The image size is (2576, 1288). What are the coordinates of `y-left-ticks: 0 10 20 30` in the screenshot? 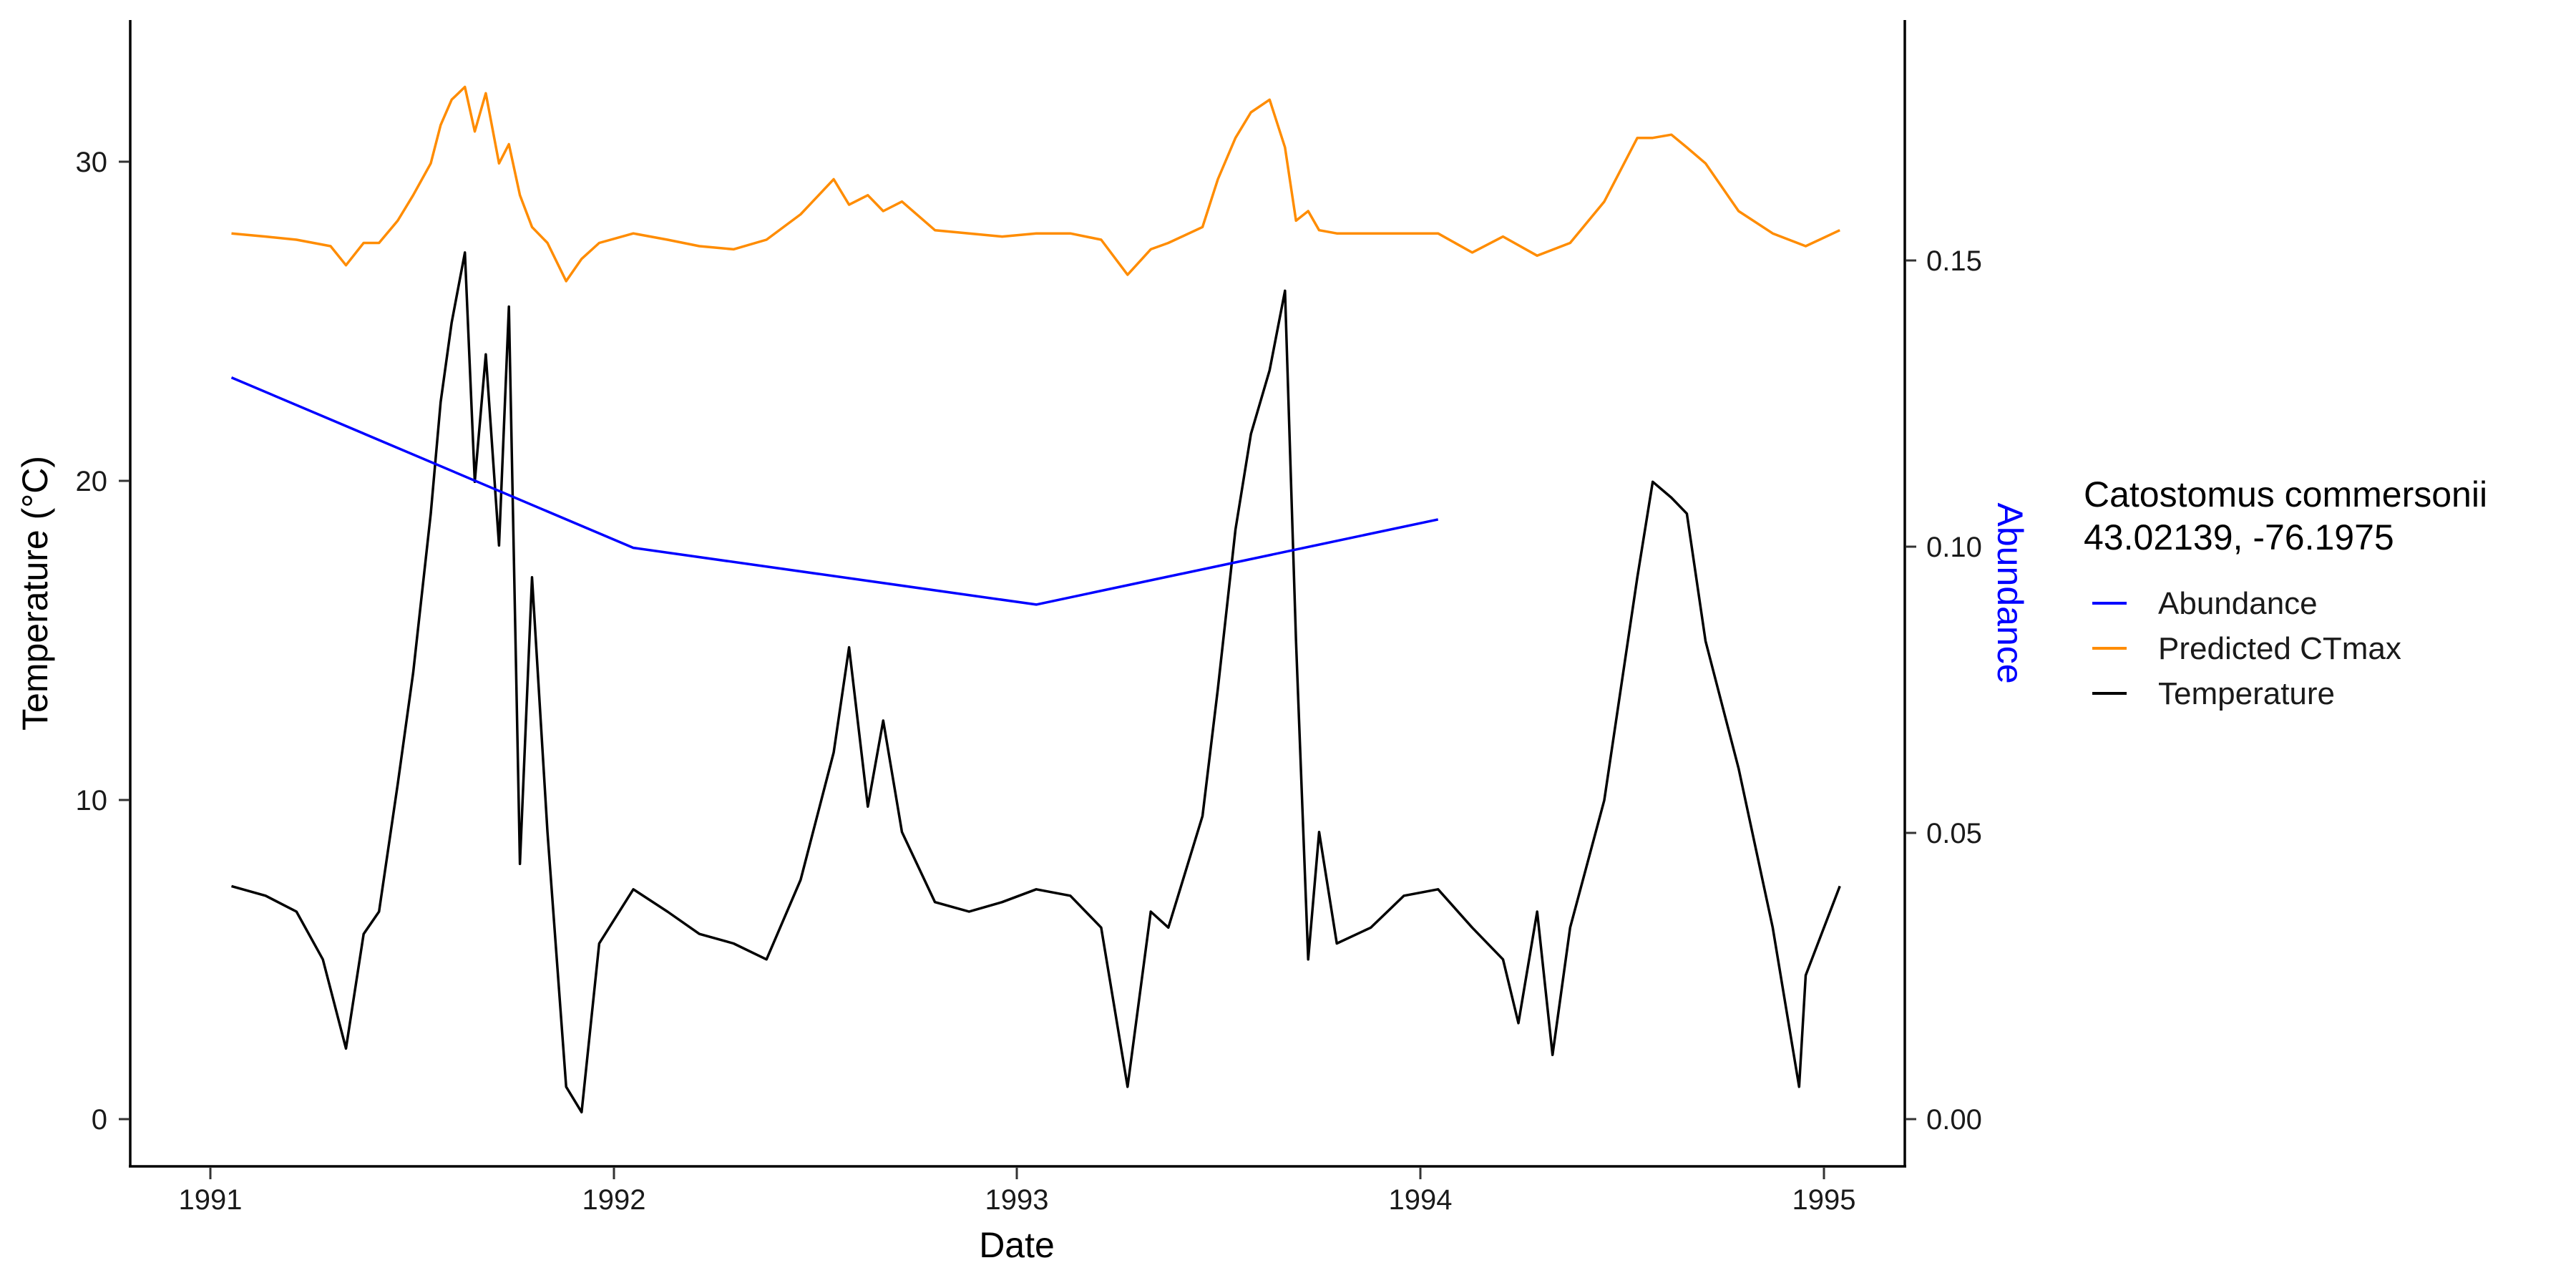 It's located at (103, 641).